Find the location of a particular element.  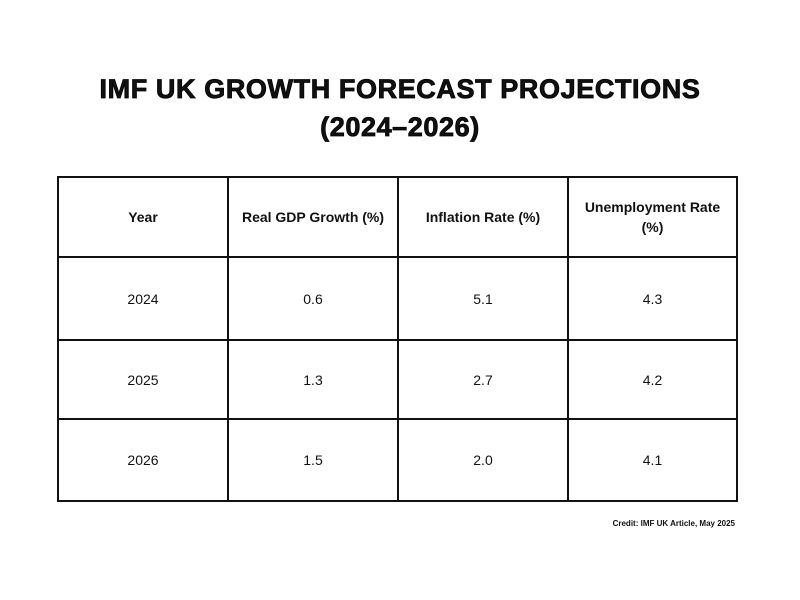

column-header-year: Year is located at coordinates (143, 217).